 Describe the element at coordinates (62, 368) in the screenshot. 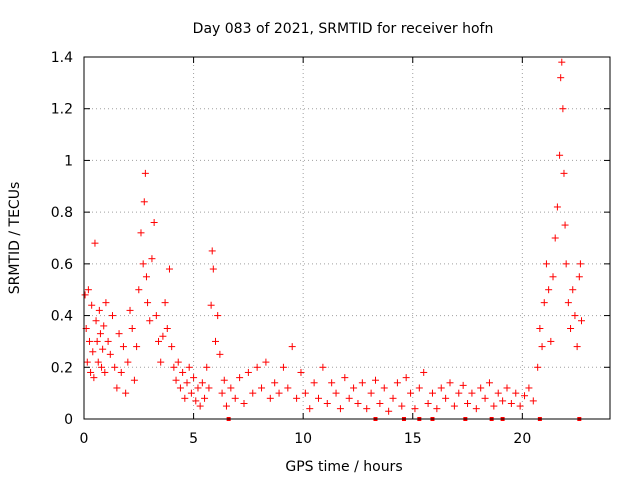

I see `y-tick-label: 0.2` at that location.